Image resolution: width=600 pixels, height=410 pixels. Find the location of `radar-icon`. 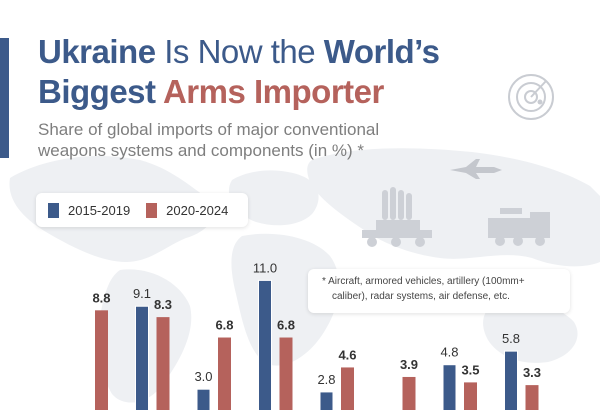

radar-icon is located at coordinates (531, 97).